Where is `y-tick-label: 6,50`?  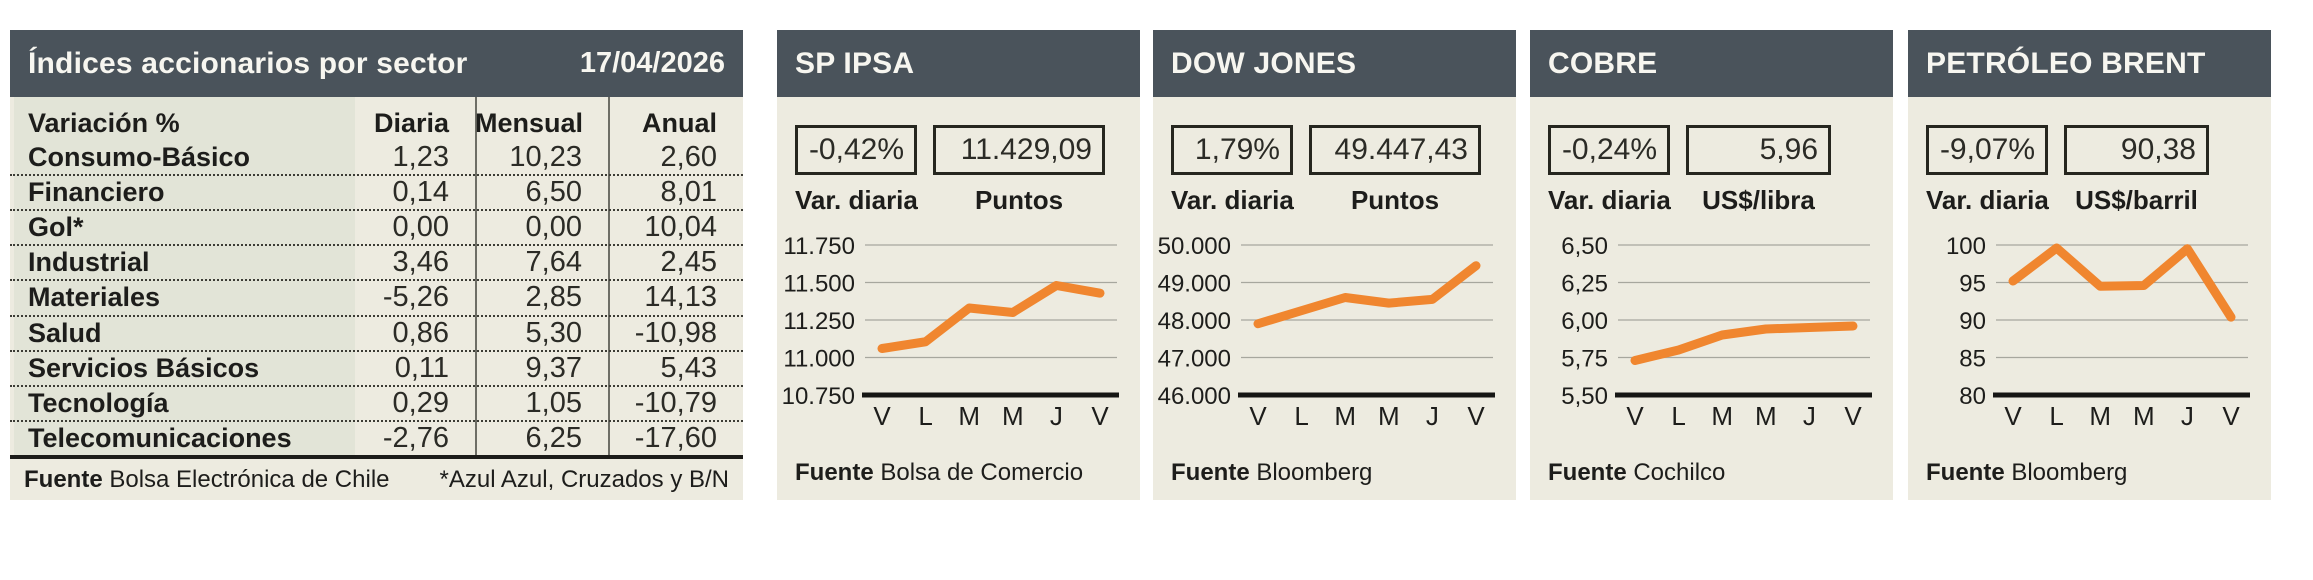 y-tick-label: 6,50 is located at coordinates (1584, 246).